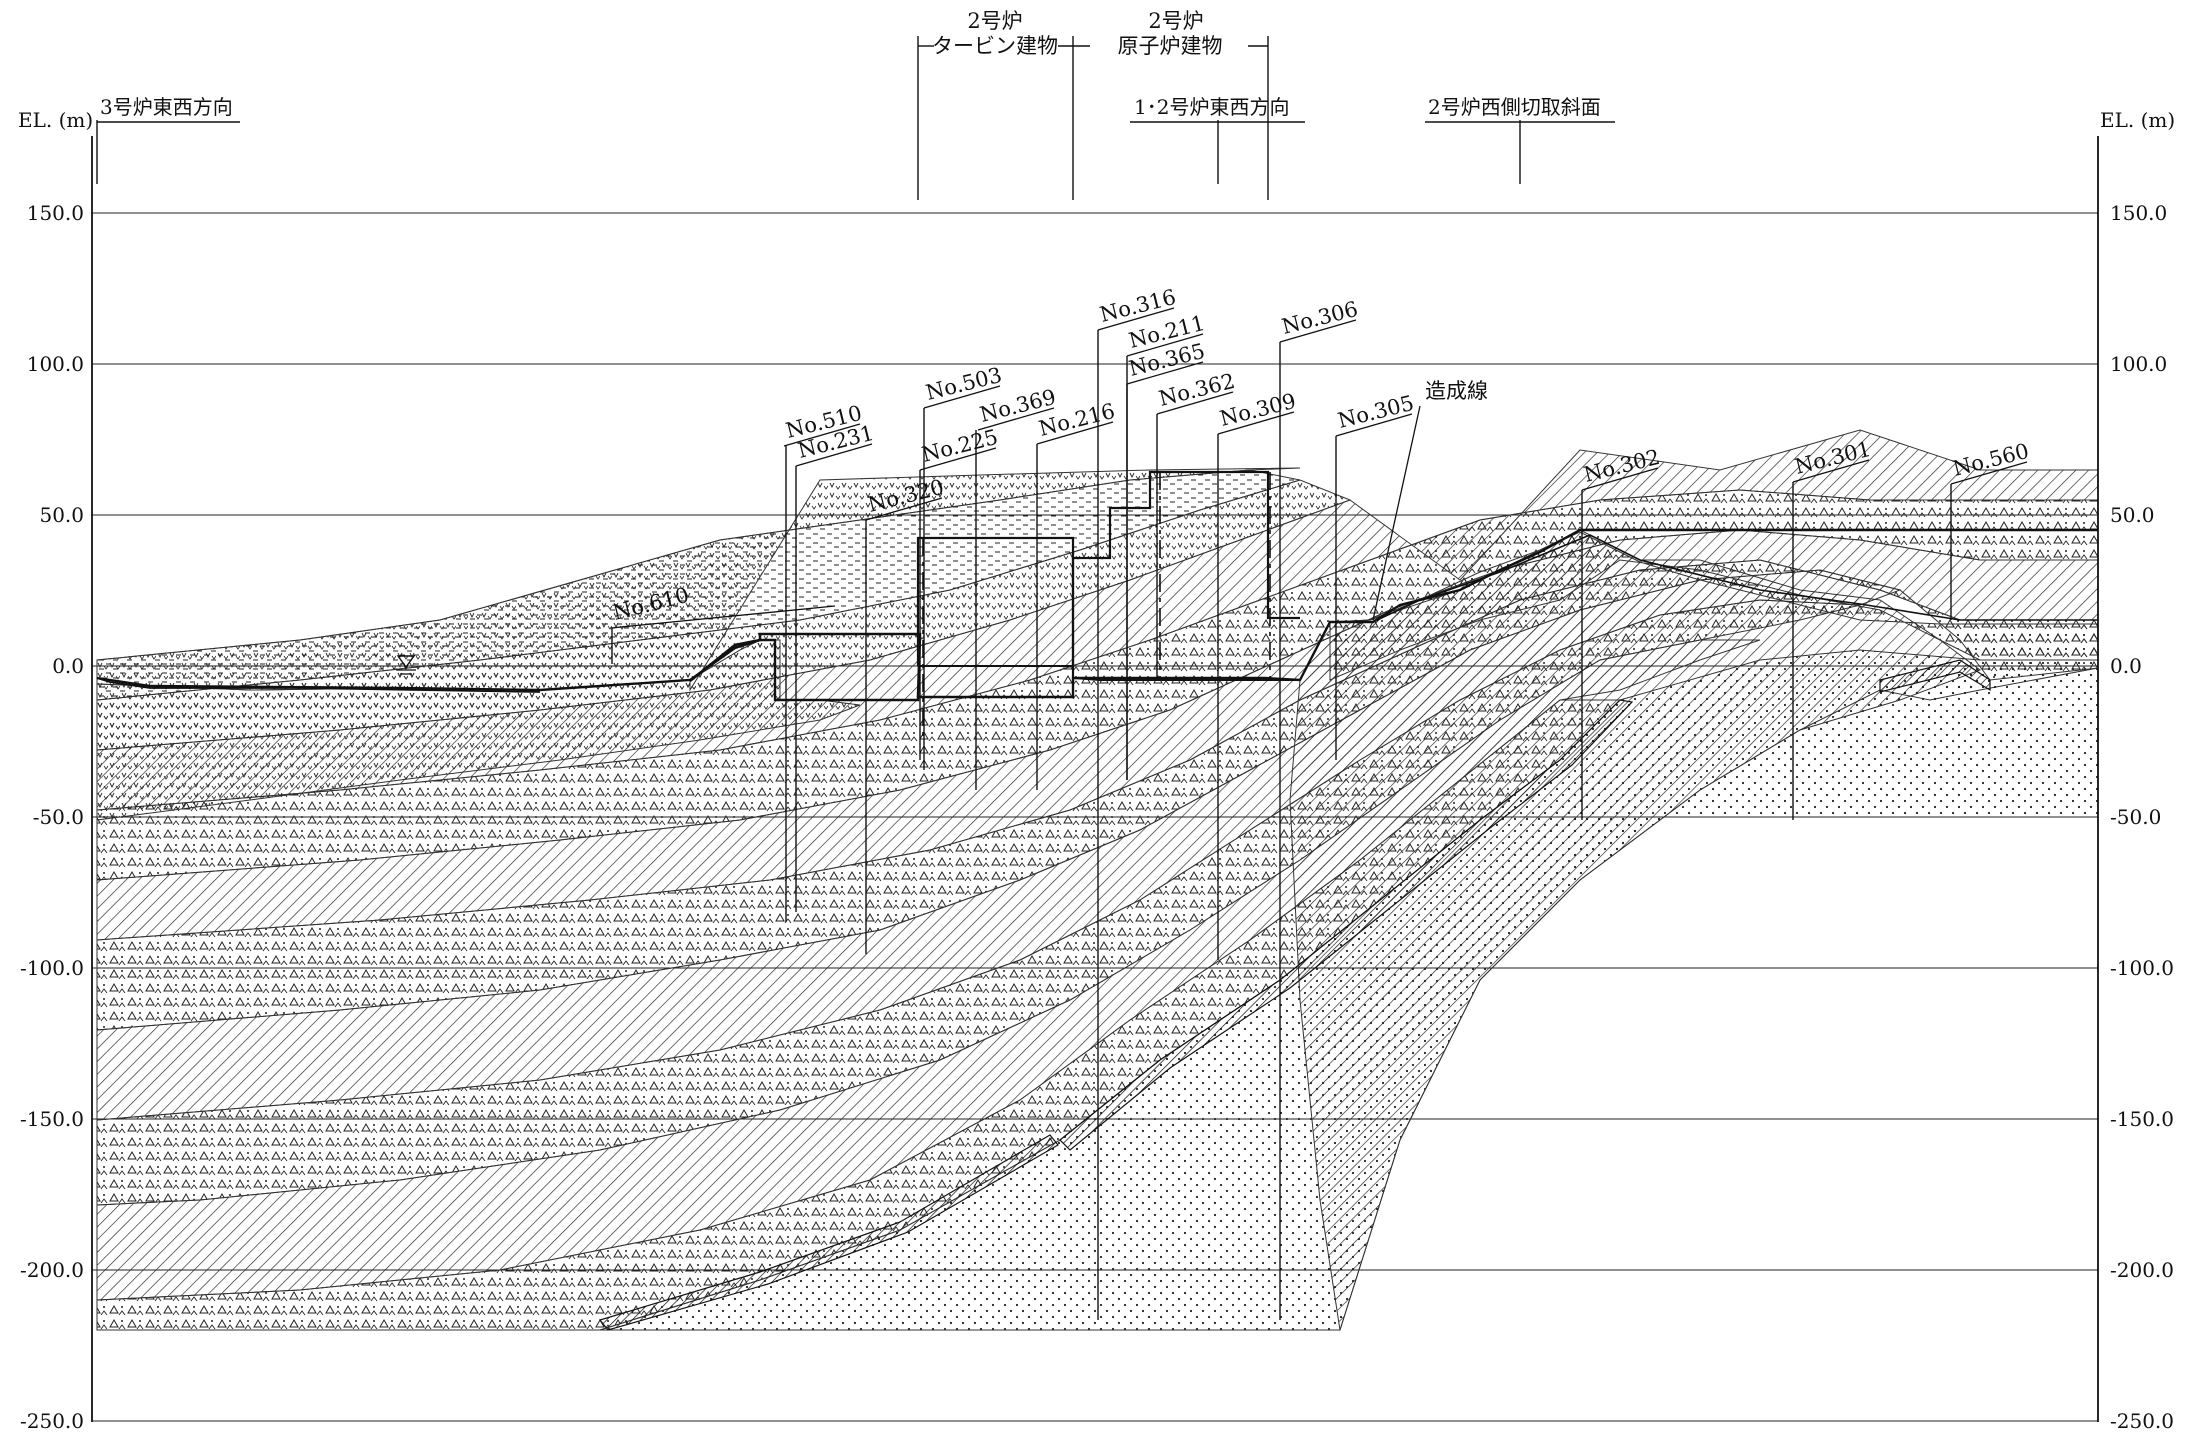  I want to click on borehole-label: No.306, so click(1319, 318).